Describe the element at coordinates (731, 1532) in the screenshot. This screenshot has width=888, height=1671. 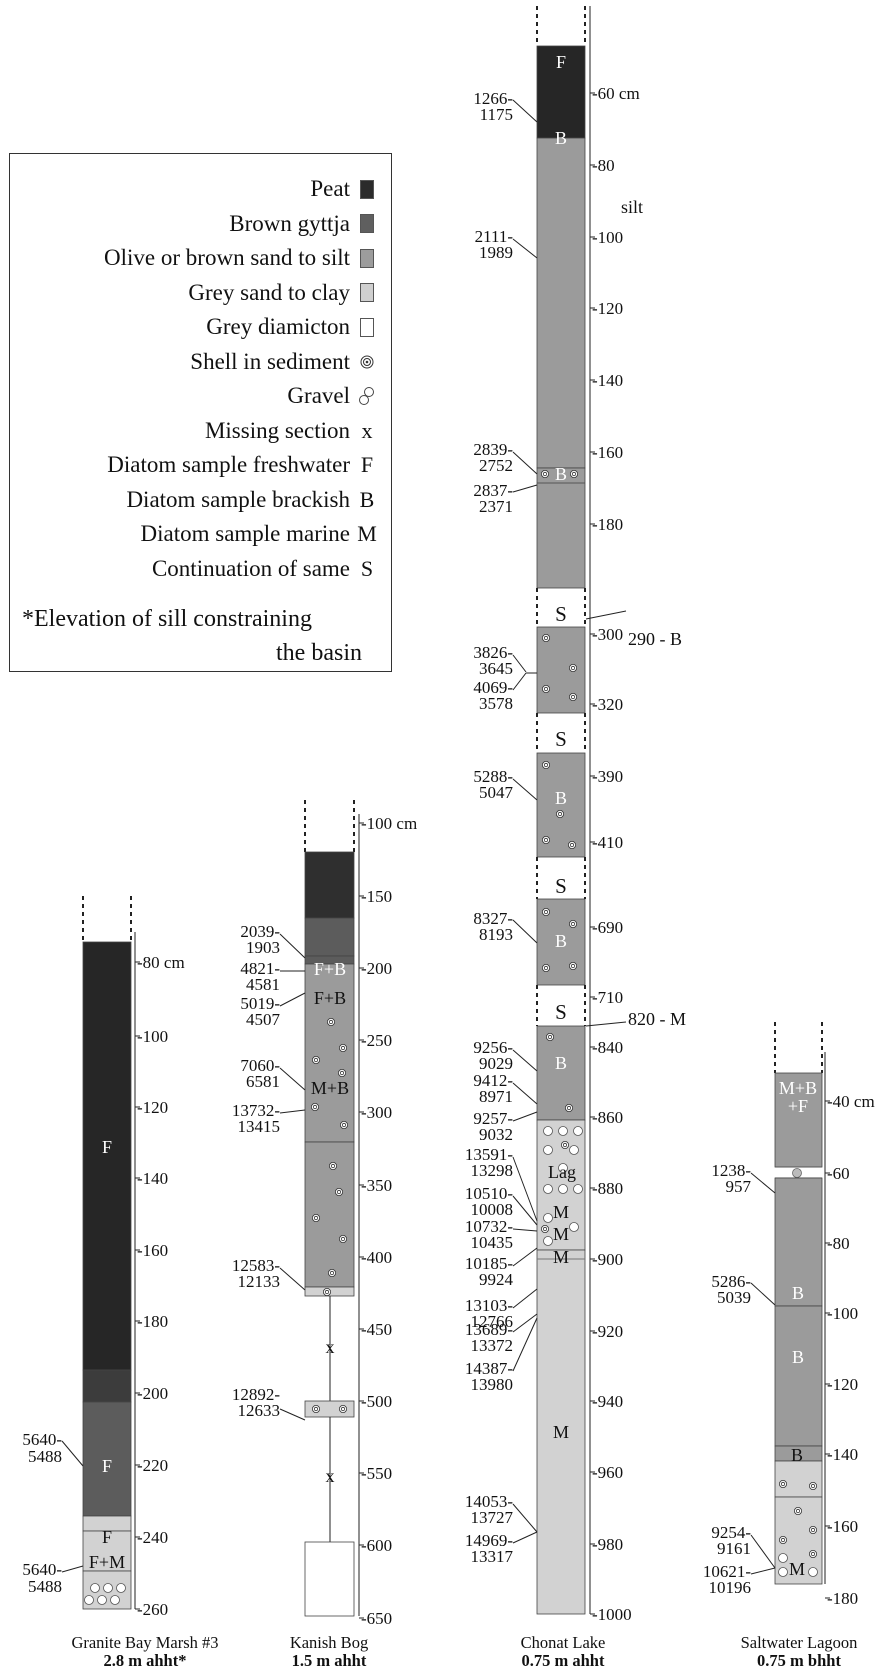
I see `age-label: 9254-` at that location.